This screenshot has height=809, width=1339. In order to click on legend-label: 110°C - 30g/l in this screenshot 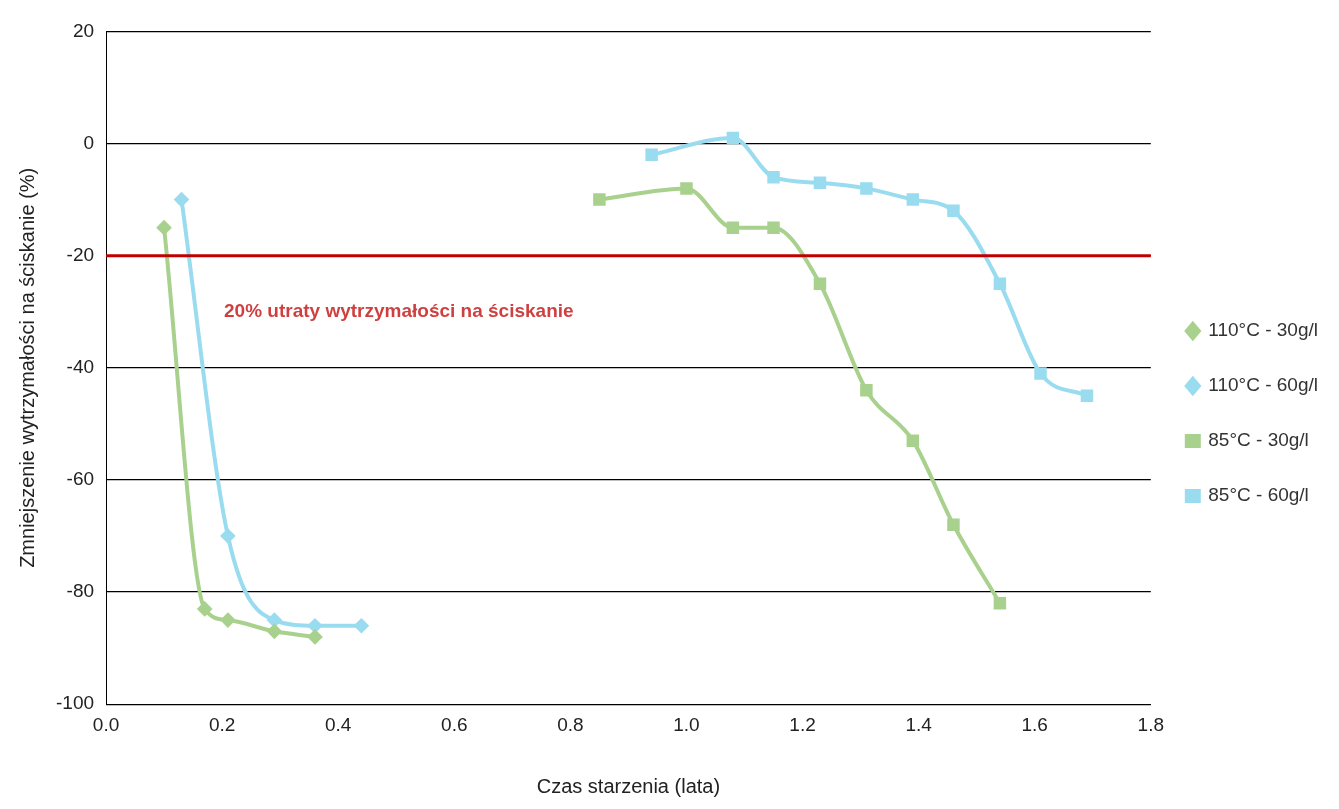, I will do `click(1263, 330)`.